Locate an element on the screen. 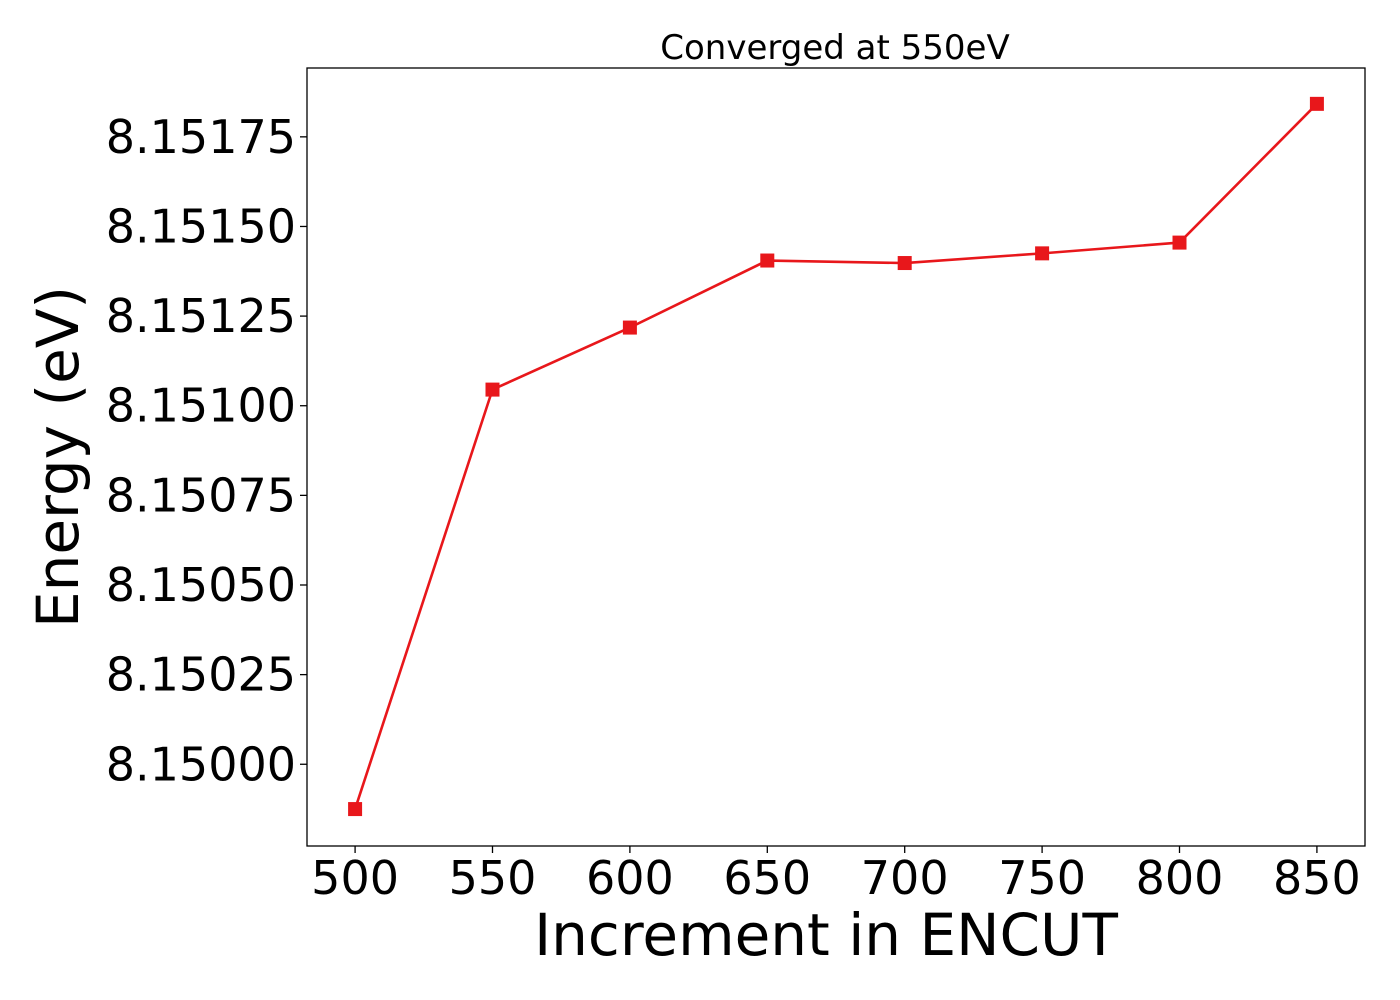 The image size is (1400, 1000). x-axis-label: Increment in ENCUT is located at coordinates (826, 935).